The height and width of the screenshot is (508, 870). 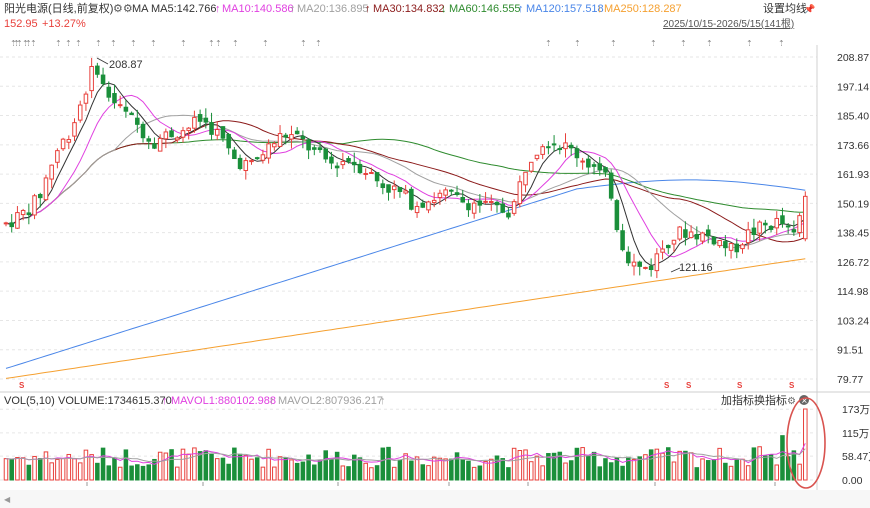 I want to click on gear-icon-volume: ⚙, so click(x=791, y=401).